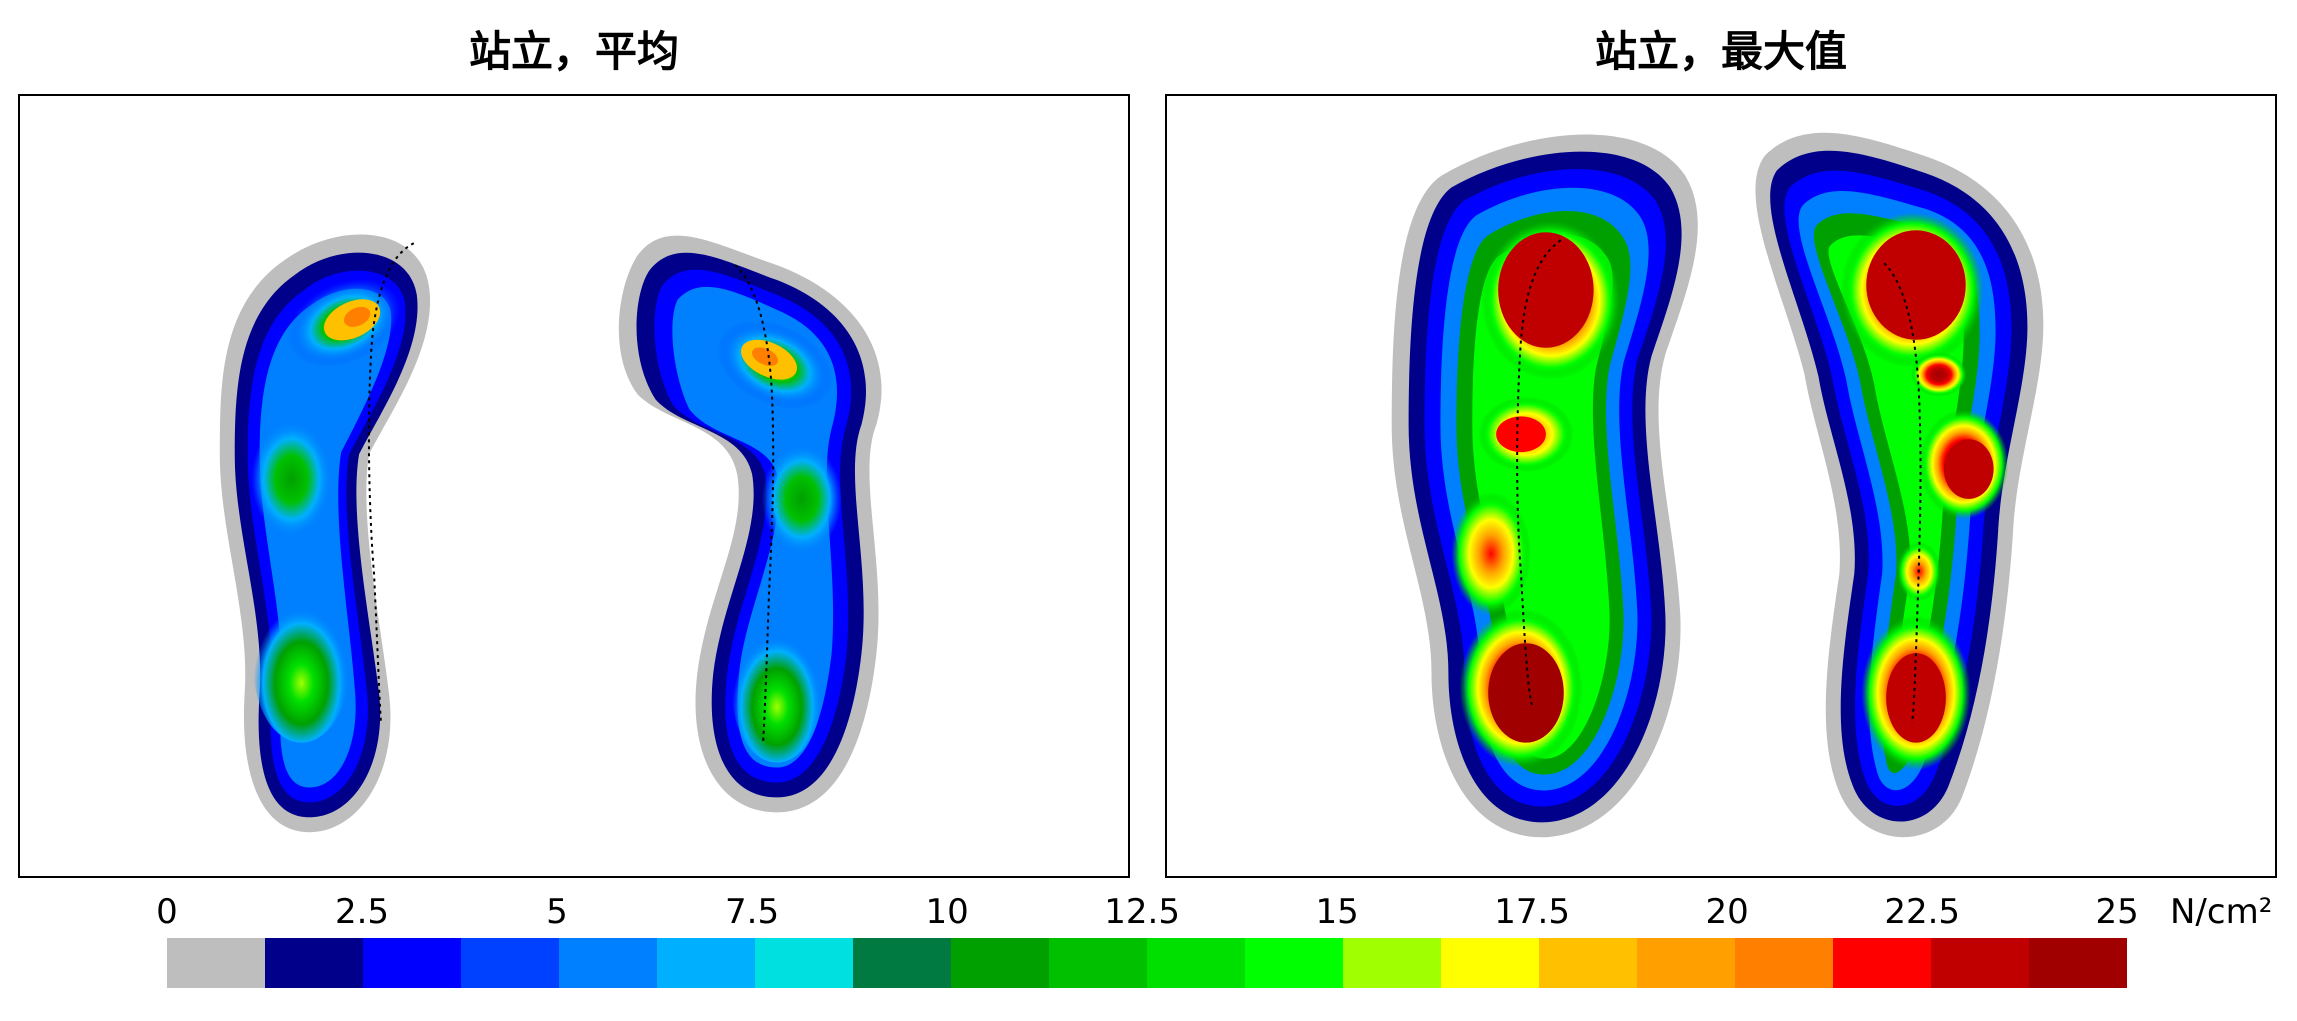  What do you see at coordinates (1719, 481) in the screenshot?
I see `cop-trajectory-maximum` at bounding box center [1719, 481].